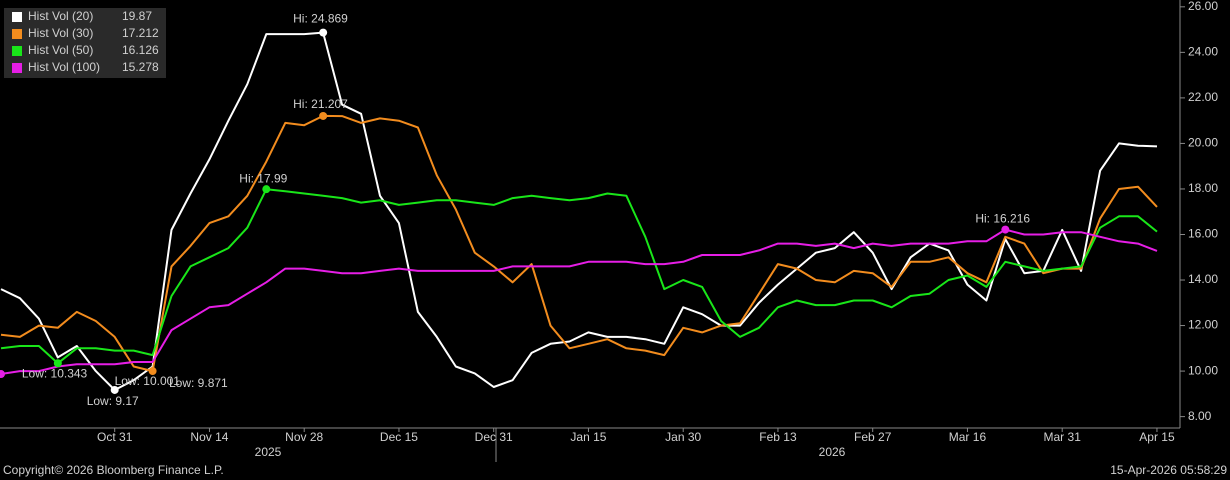 This screenshot has width=1230, height=480. What do you see at coordinates (320, 104) in the screenshot?
I see `extreme-label: Hi: 21.207` at bounding box center [320, 104].